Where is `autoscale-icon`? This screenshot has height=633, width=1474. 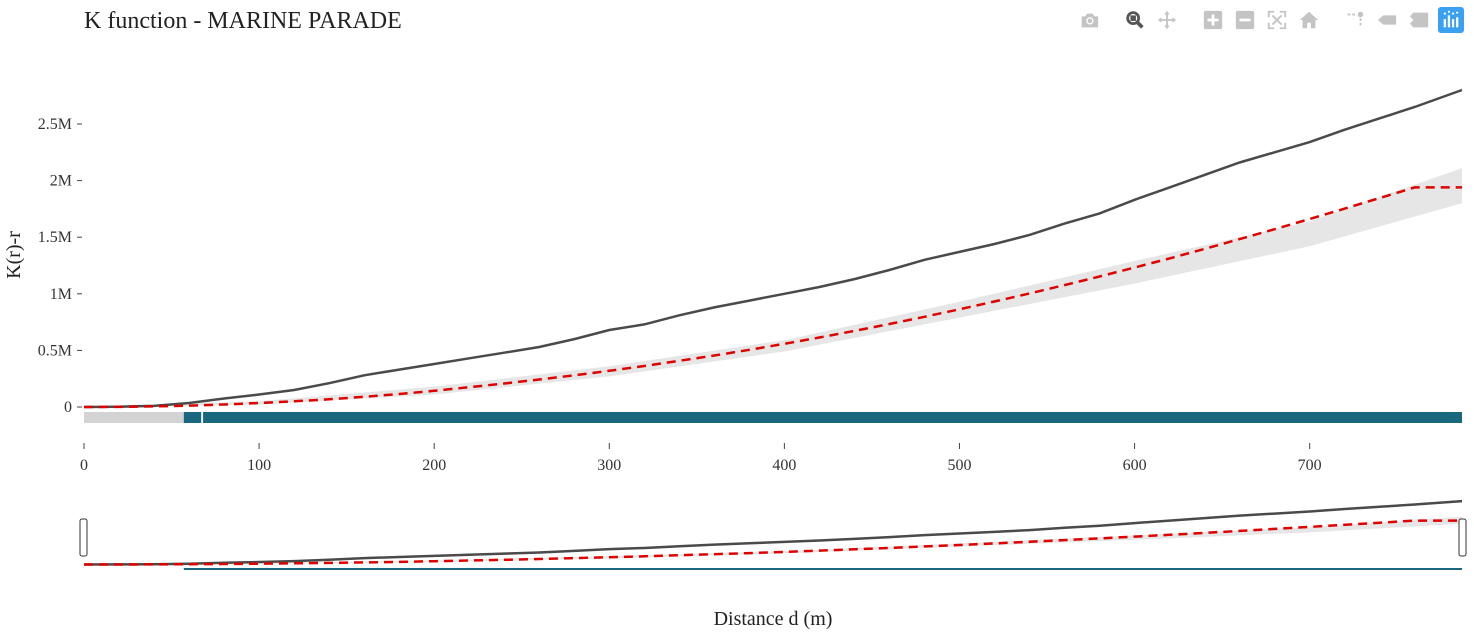
autoscale-icon is located at coordinates (1277, 20).